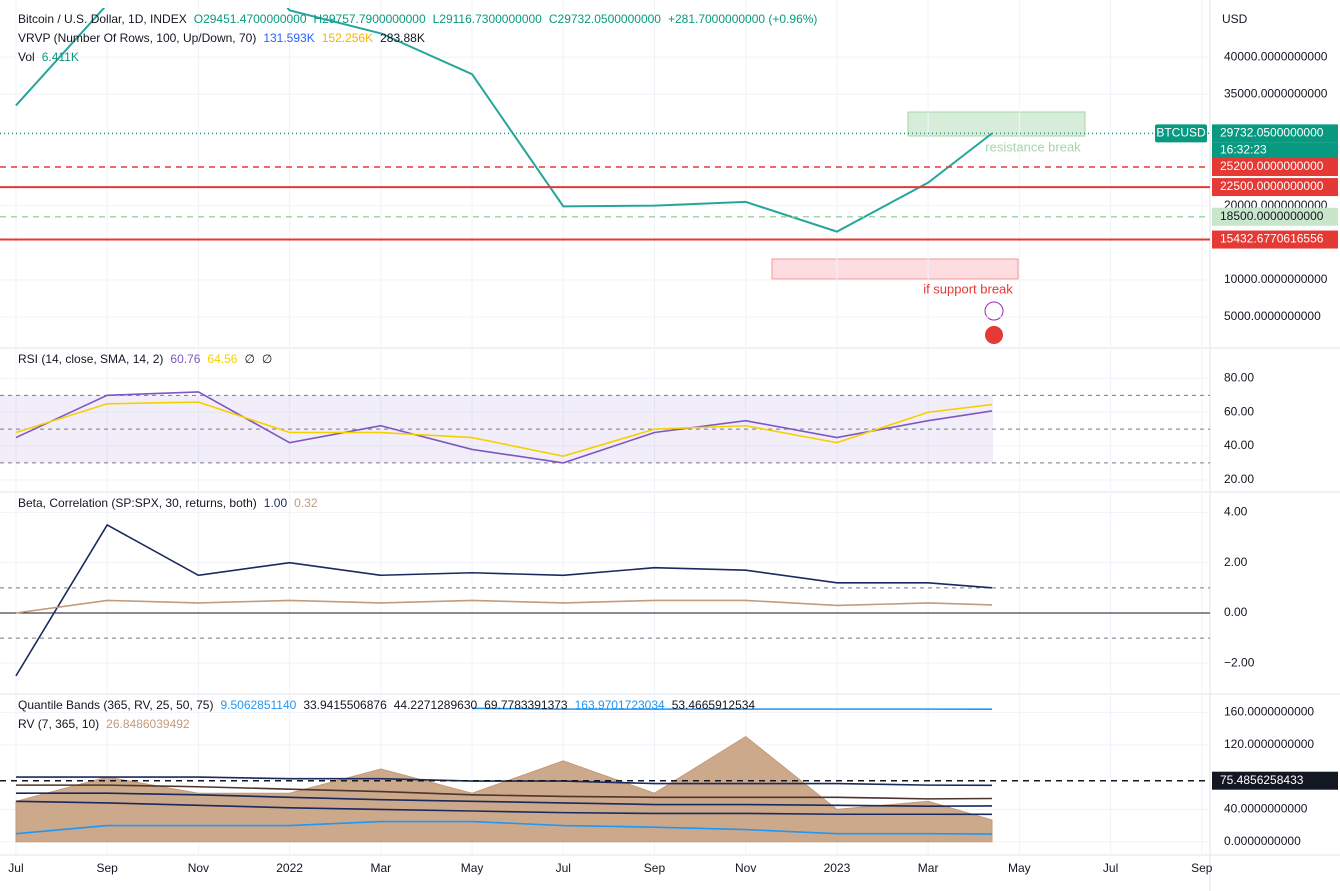 The image size is (1340, 891). I want to click on annotation: resistance break, so click(1033, 146).